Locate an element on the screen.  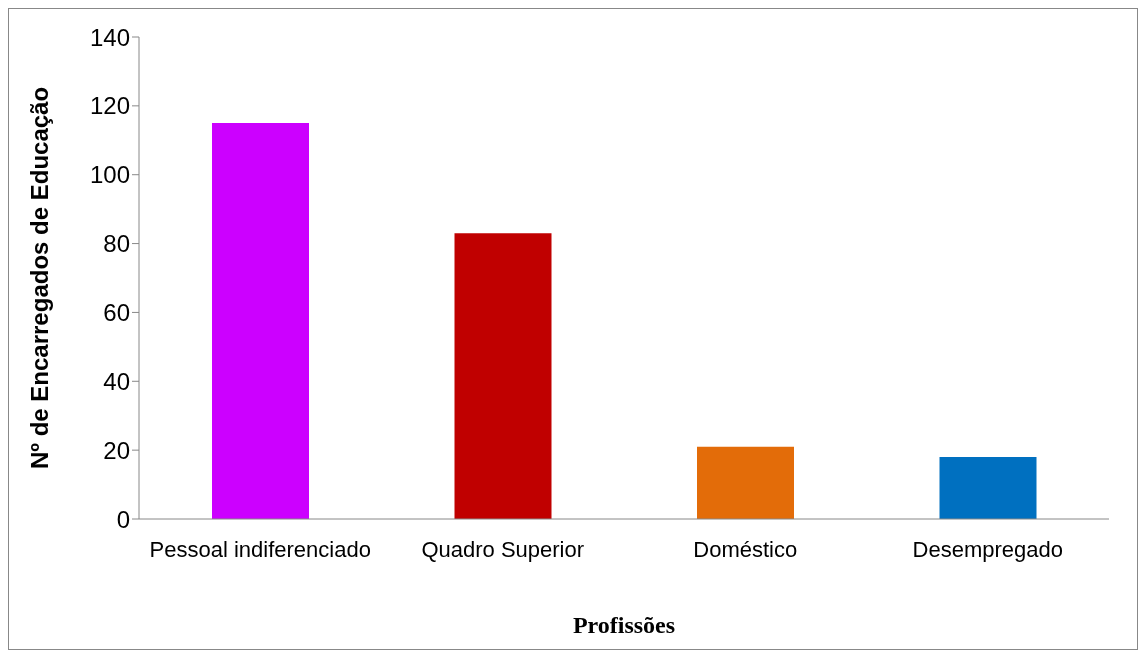
x-tick-label: Pessoal indiferenciado is located at coordinates (260, 549).